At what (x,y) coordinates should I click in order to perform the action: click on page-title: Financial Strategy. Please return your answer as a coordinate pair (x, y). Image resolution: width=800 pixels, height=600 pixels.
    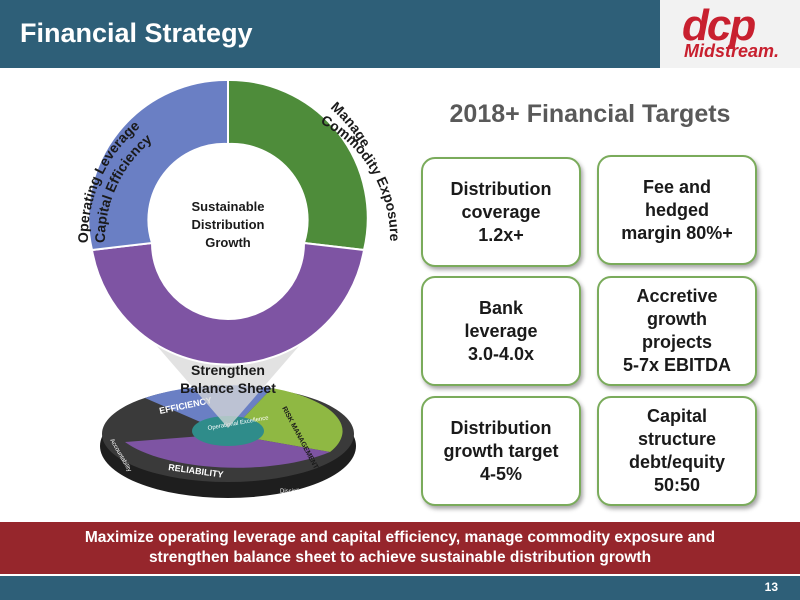
    Looking at the image, I should click on (136, 33).